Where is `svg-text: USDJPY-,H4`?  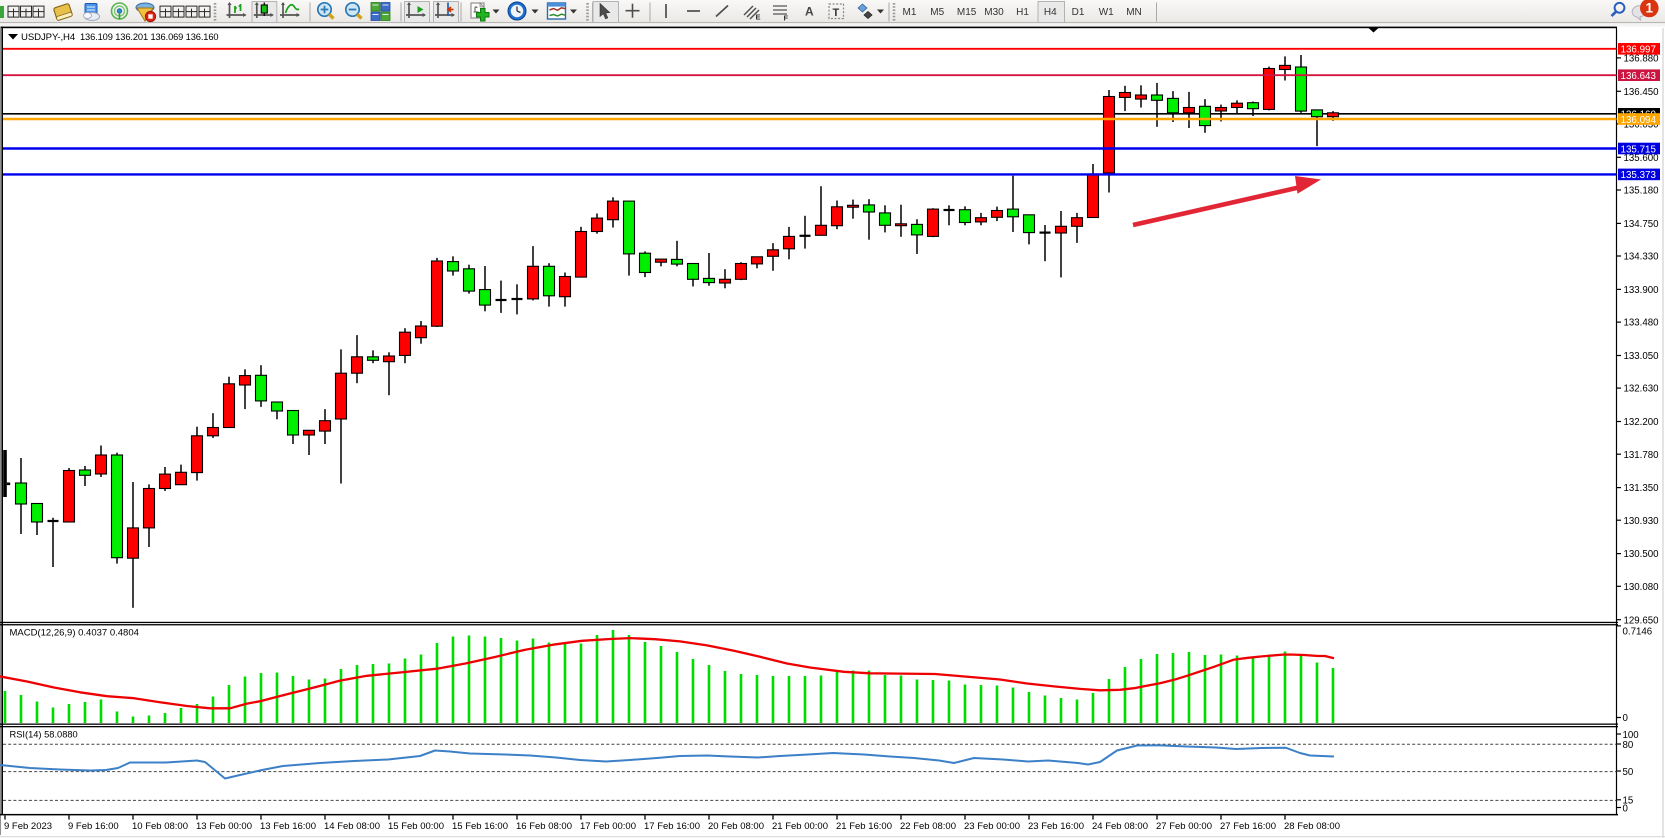
svg-text: USDJPY-,H4 is located at coordinates (48, 37).